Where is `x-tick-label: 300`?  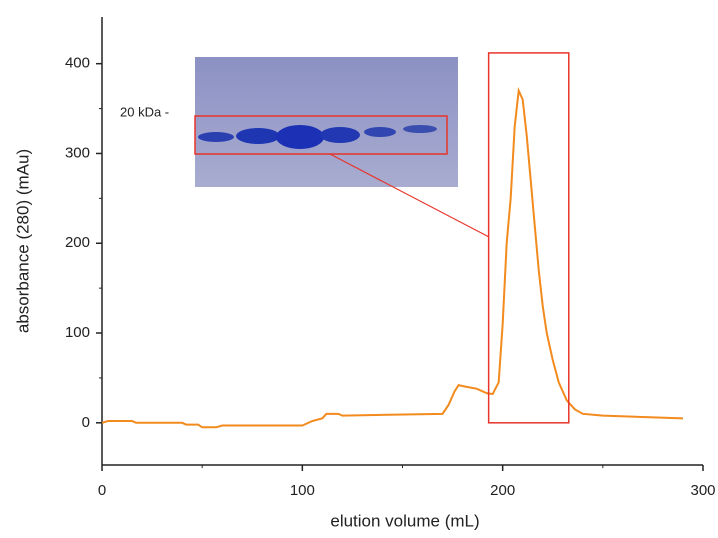 x-tick-label: 300 is located at coordinates (702, 490).